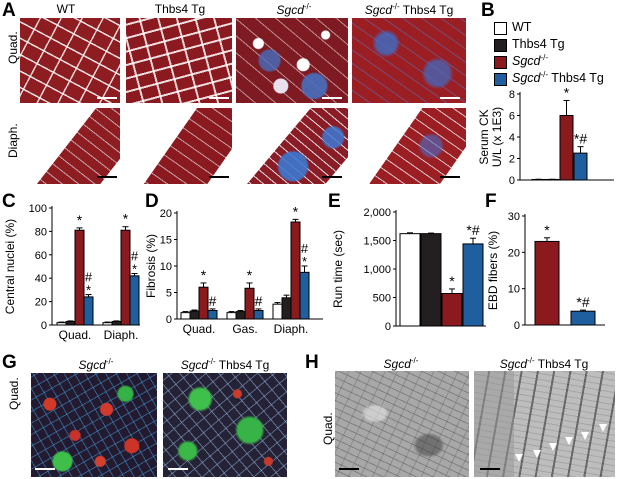  What do you see at coordinates (522, 27) in the screenshot?
I see `legend-label-wt: WT` at bounding box center [522, 27].